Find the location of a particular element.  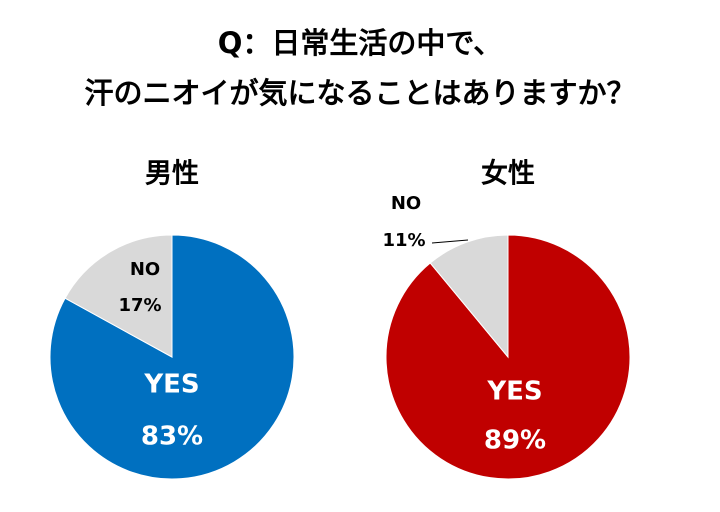

chart-subtitle: 女性 is located at coordinates (508, 174).